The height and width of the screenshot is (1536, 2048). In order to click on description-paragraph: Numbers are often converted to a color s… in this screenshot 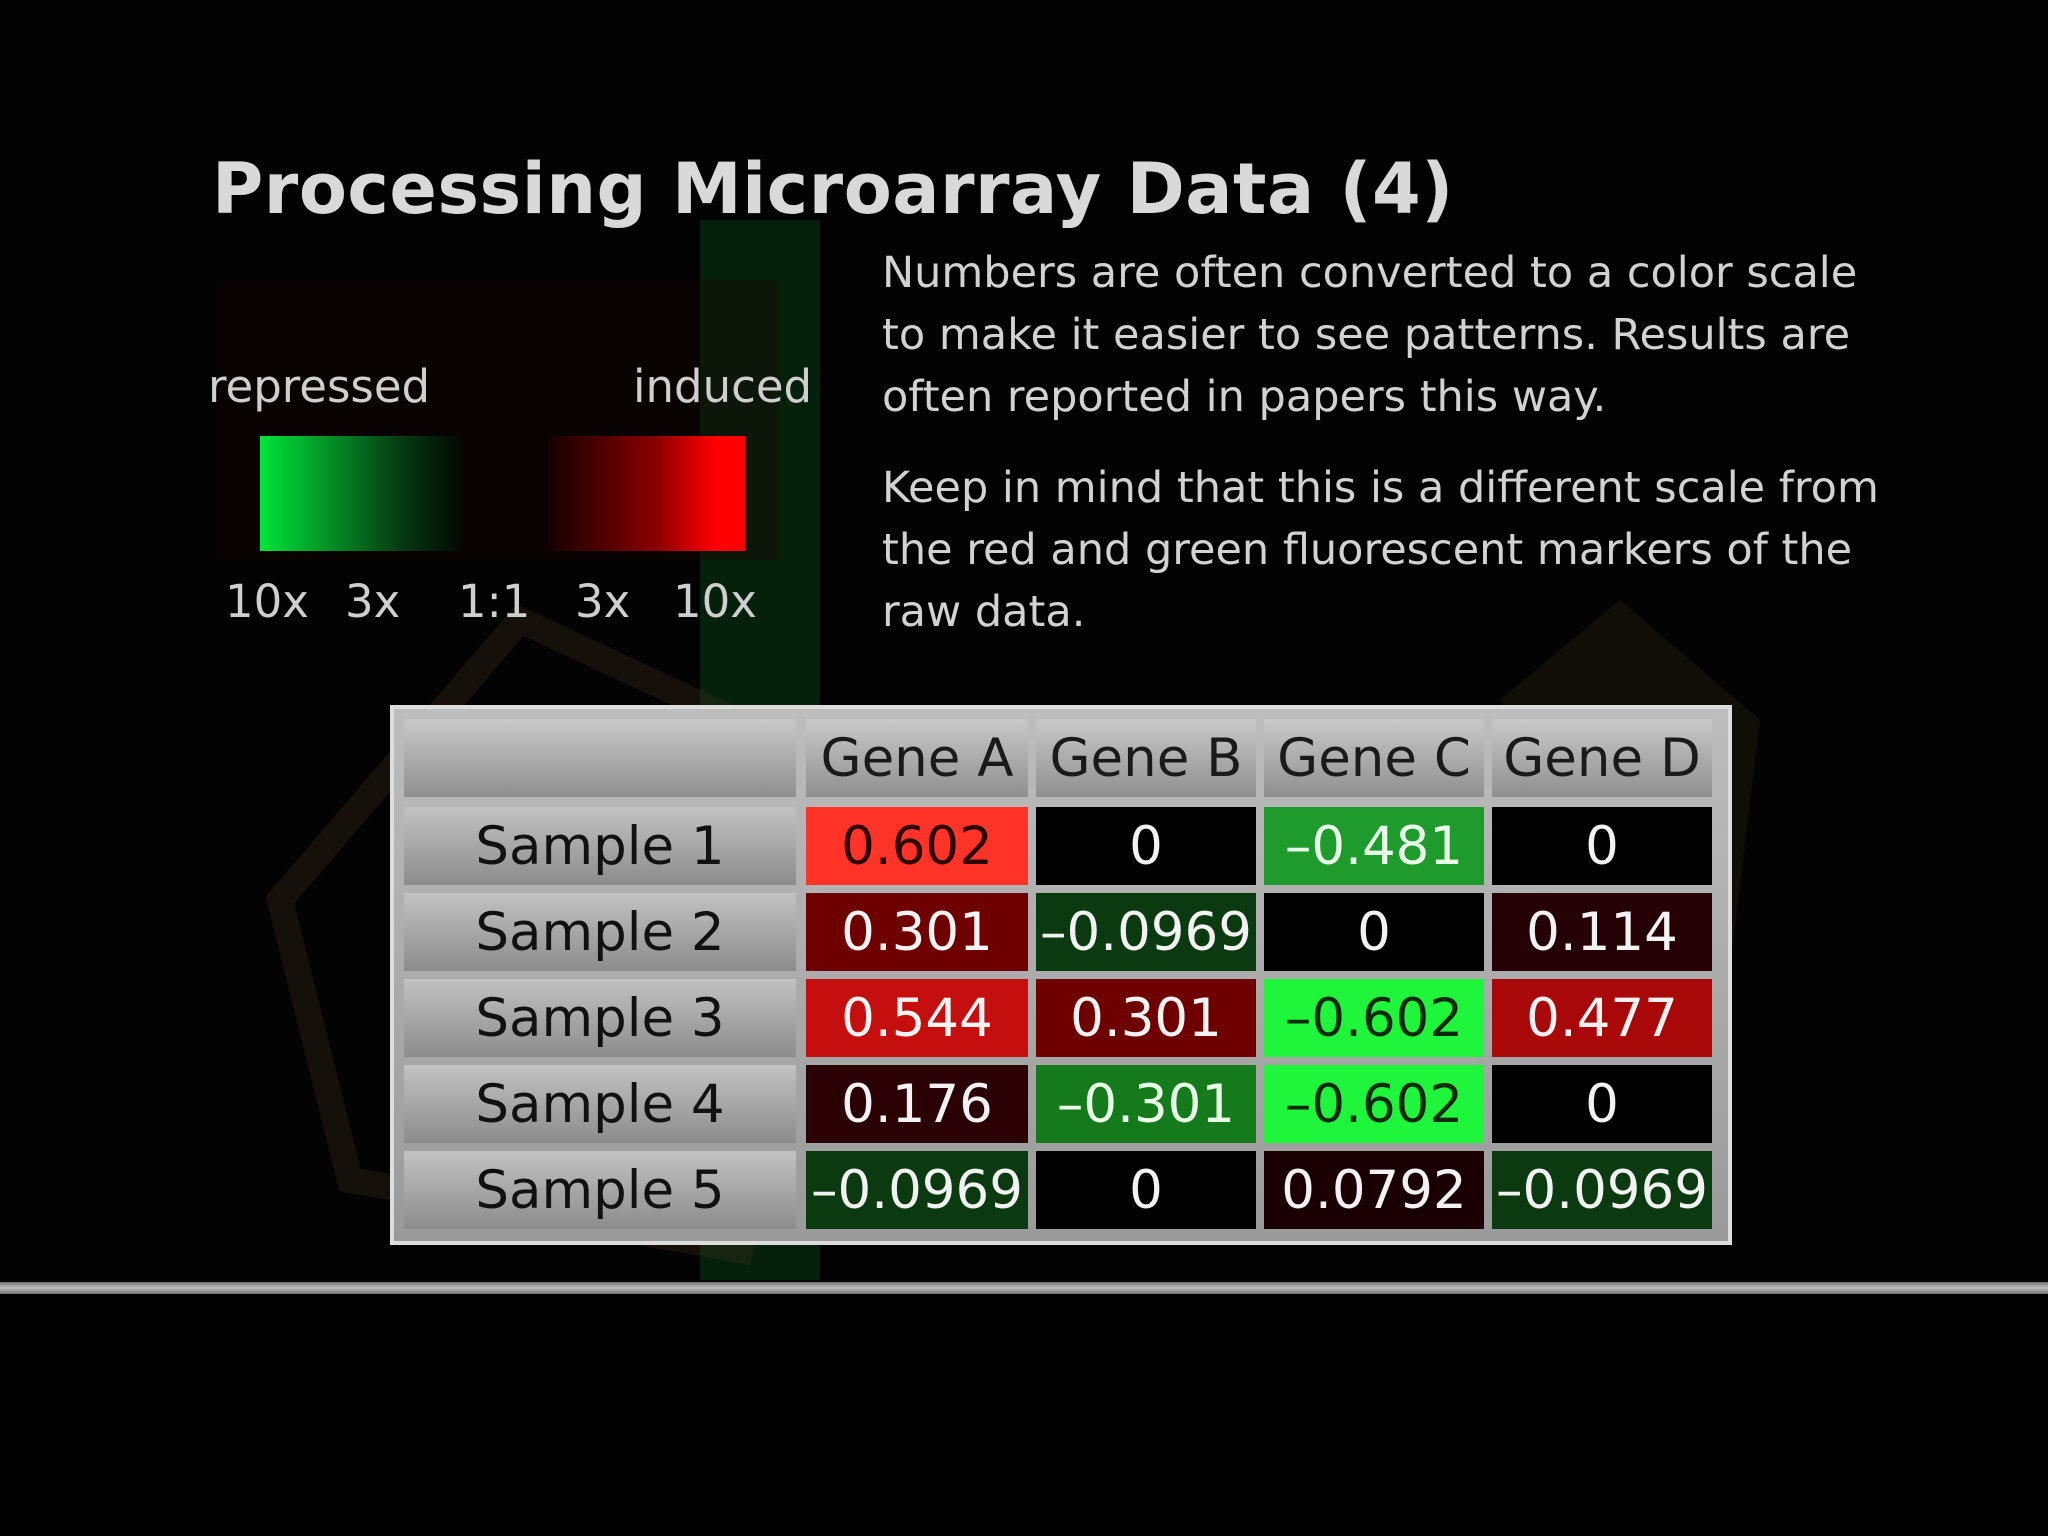, I will do `click(1370, 335)`.